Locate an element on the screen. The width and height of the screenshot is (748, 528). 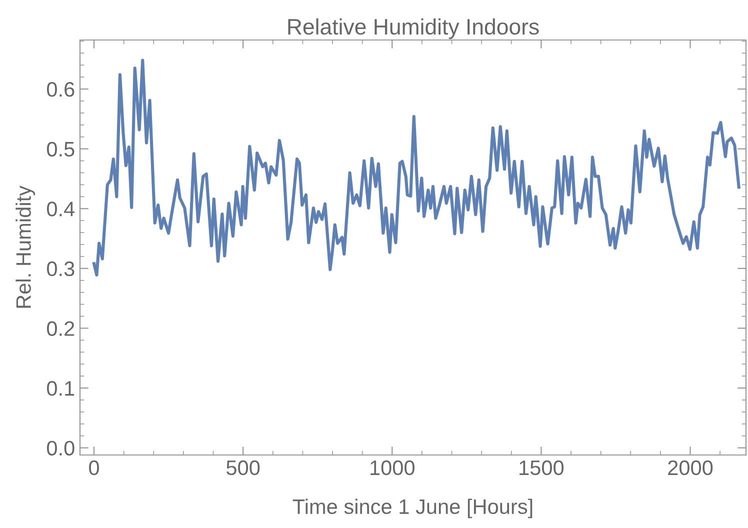
y-tick-label: 0.4 is located at coordinates (60, 209).